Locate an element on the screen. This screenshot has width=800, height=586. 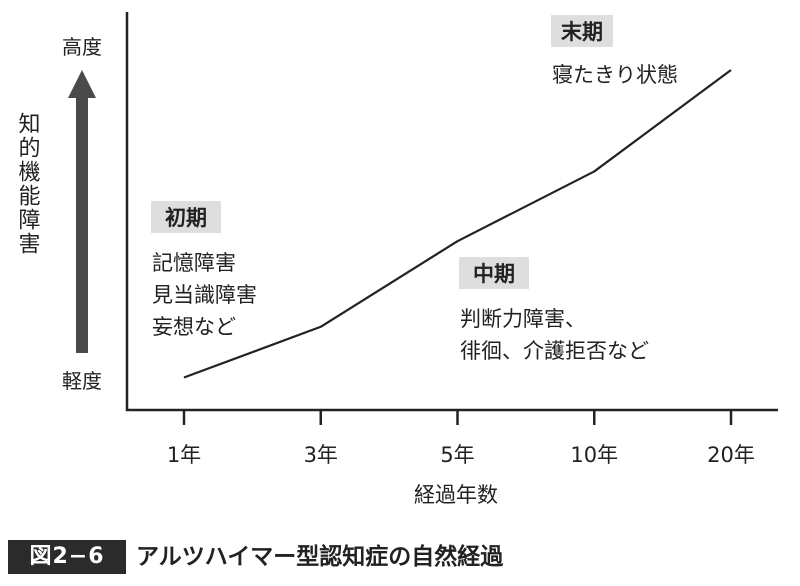
y-axis-title: 知的機能障害 is located at coordinates (28, 184).